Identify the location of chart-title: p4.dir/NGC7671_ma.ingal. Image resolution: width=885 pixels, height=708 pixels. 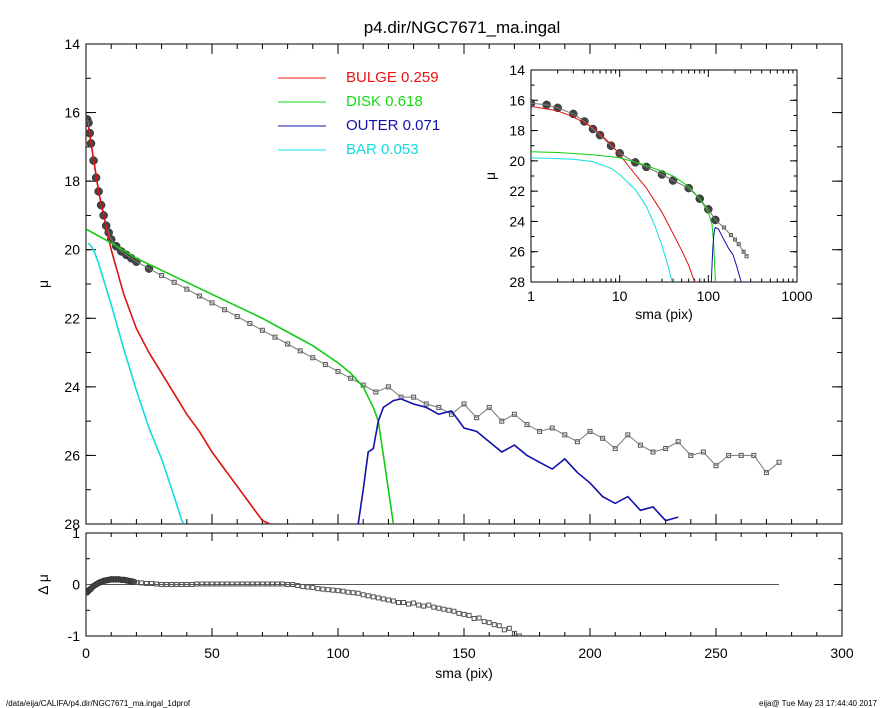
(462, 27).